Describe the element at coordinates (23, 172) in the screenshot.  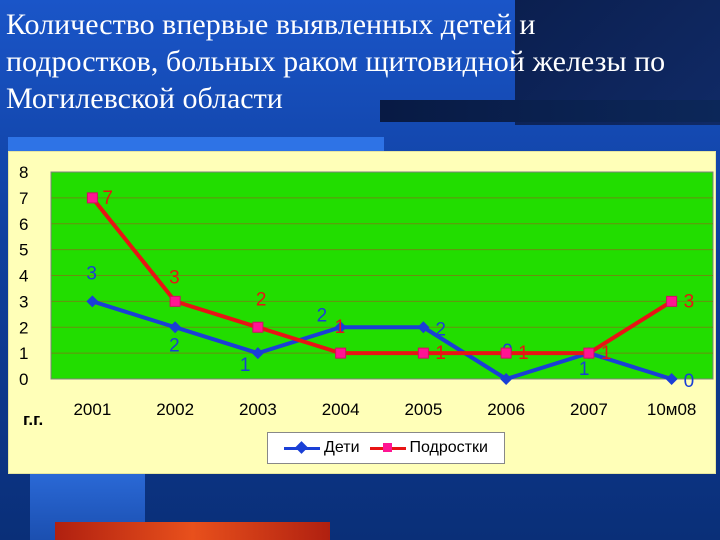
I see `y-tick-label: 8` at that location.